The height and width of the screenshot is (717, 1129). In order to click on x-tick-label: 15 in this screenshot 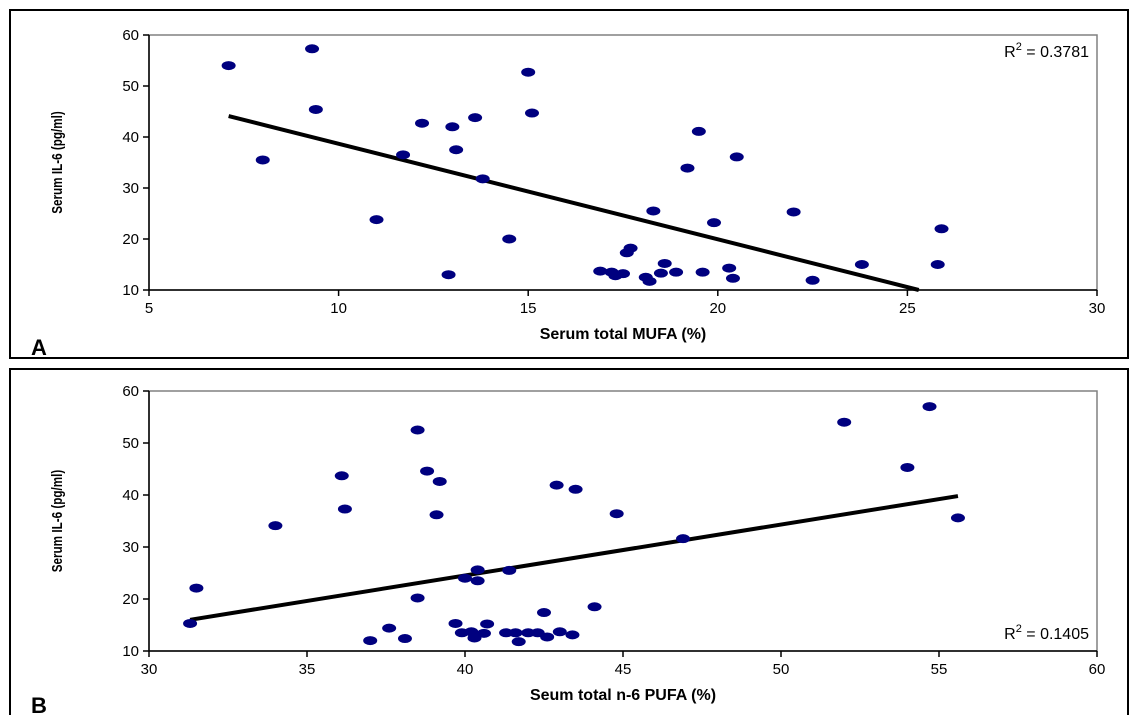, I will do `click(528, 308)`.